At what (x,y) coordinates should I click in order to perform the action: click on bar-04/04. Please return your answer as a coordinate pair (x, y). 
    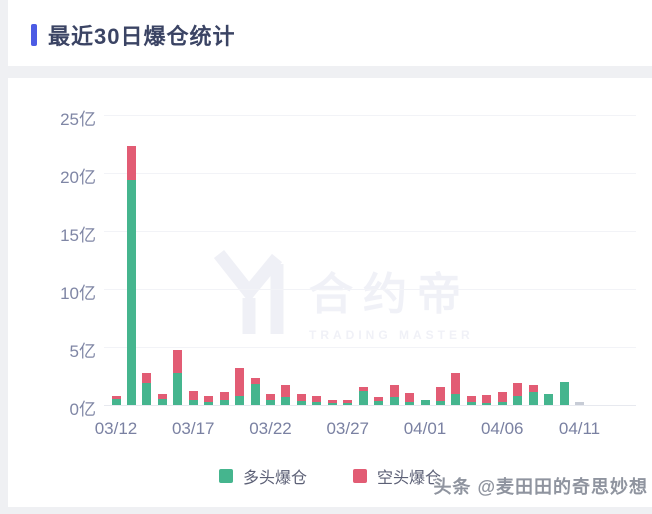
    Looking at the image, I should click on (471, 400).